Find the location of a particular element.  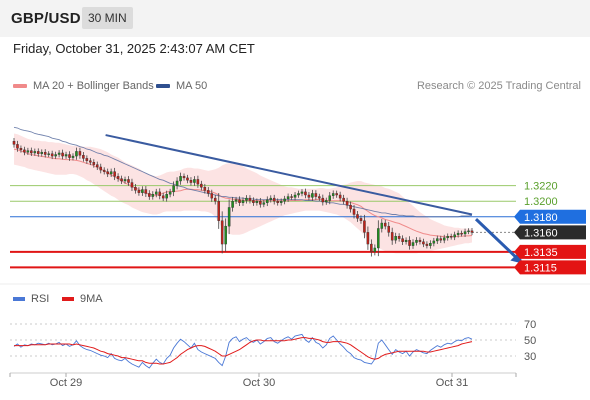

ma20-swatch is located at coordinates (20, 86).